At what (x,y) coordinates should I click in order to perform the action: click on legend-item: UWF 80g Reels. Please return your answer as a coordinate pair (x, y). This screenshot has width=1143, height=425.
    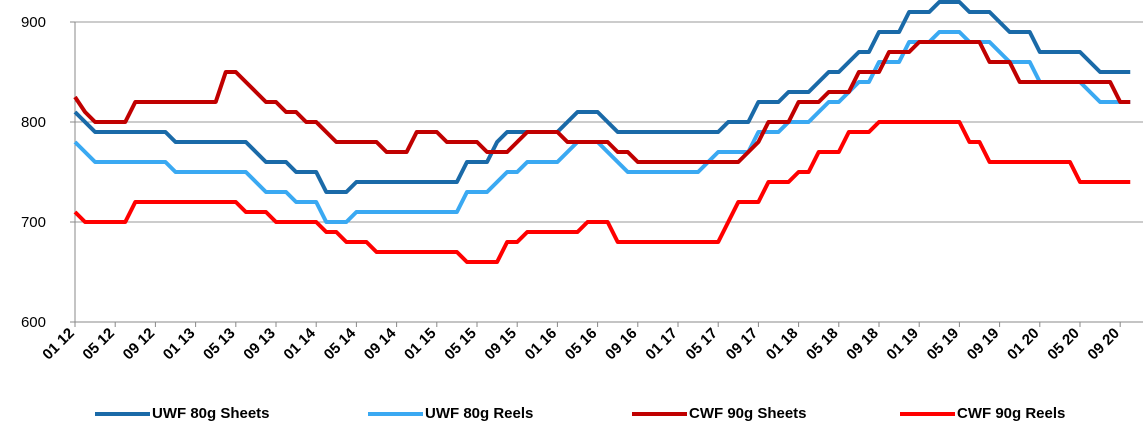
    Looking at the image, I should click on (450, 413).